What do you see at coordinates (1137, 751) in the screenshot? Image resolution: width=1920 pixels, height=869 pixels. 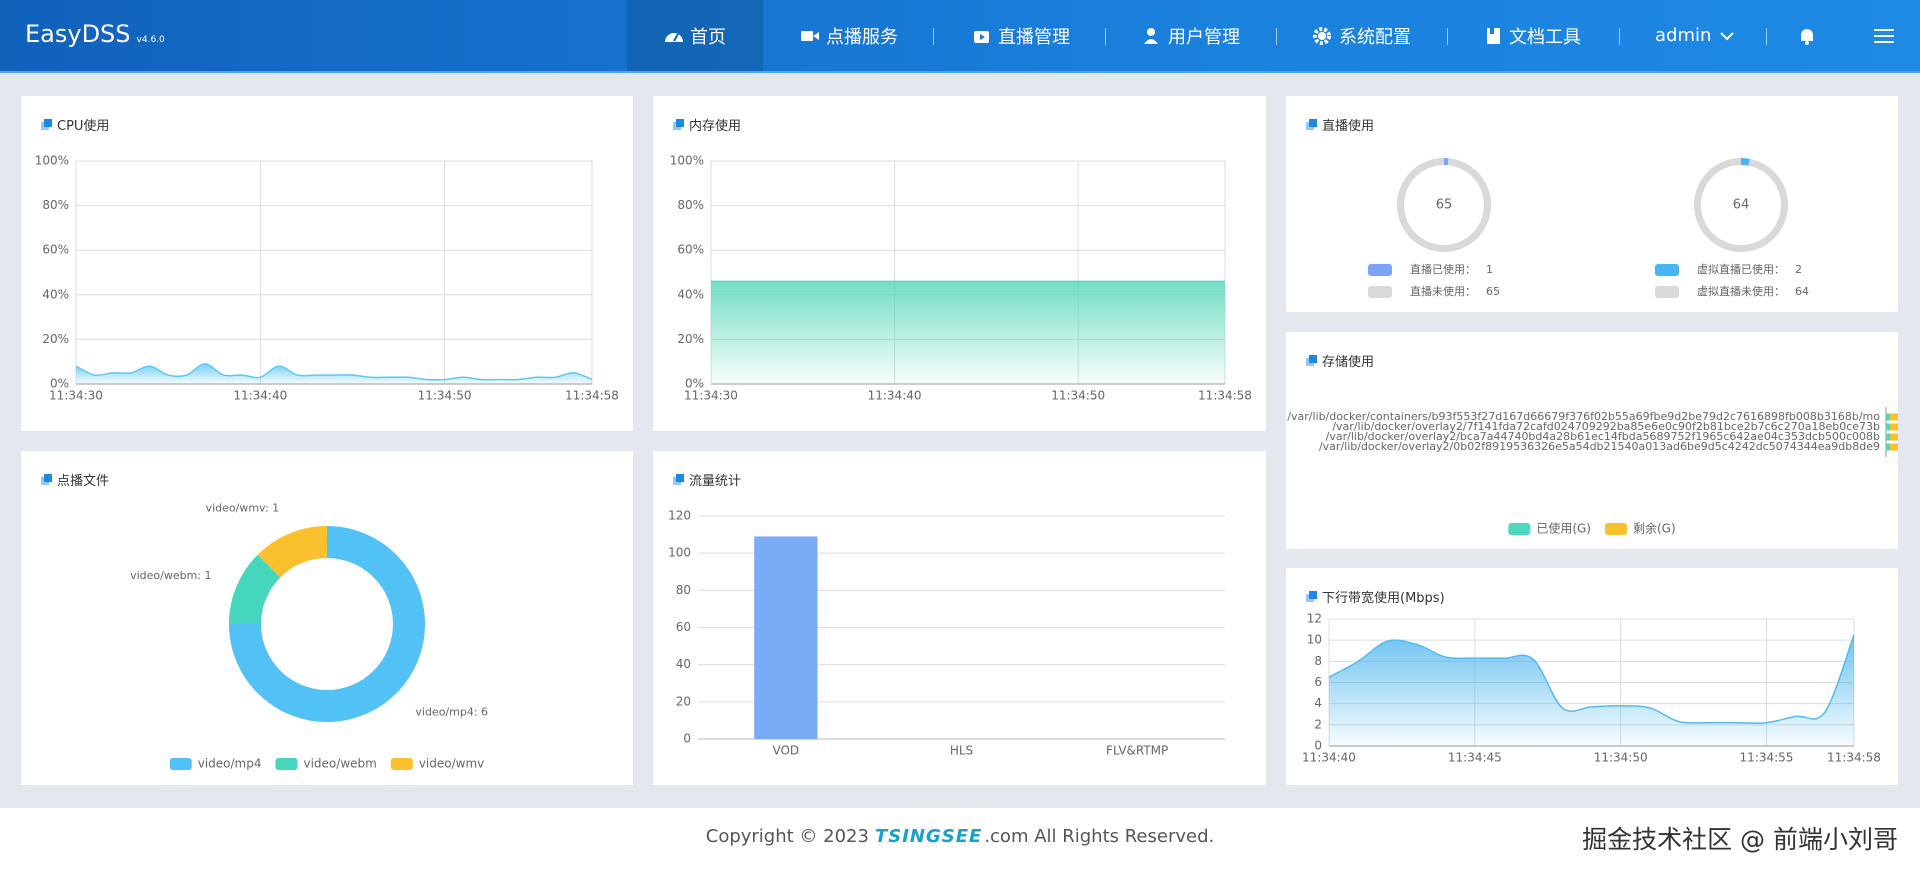 I see `x-tick-label: FLV&RTMP` at bounding box center [1137, 751].